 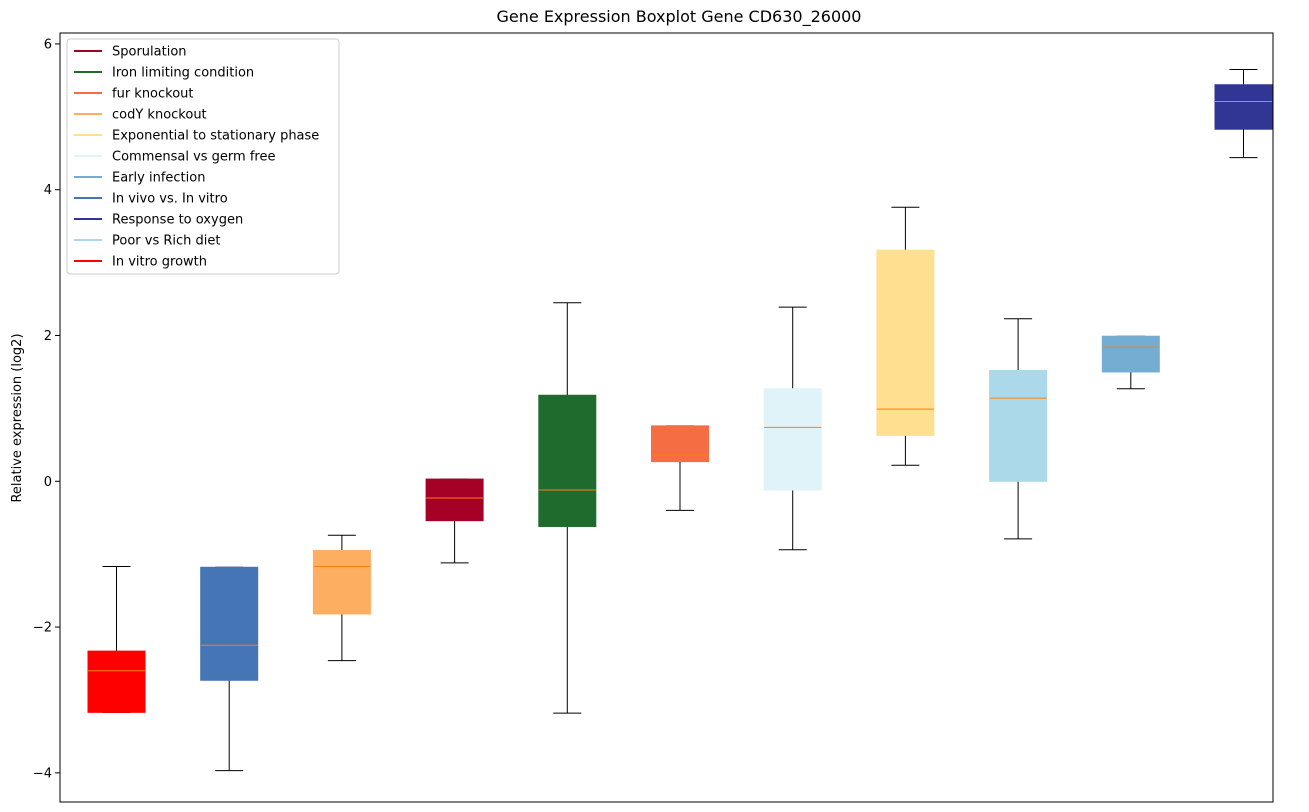 What do you see at coordinates (153, 94) in the screenshot?
I see `legend-label: fur knockout` at bounding box center [153, 94].